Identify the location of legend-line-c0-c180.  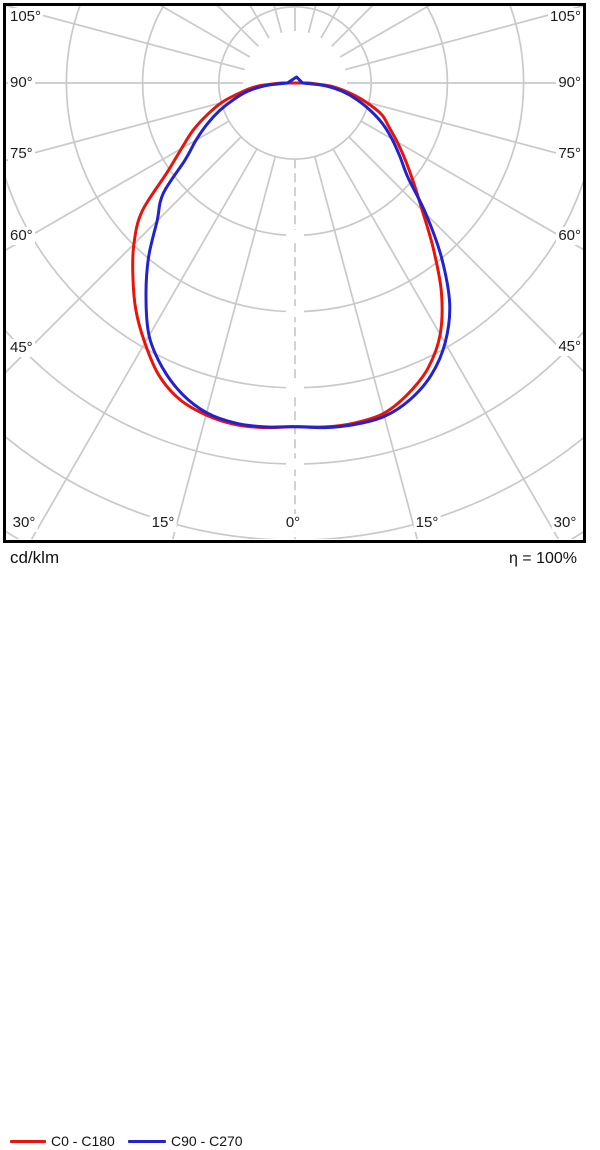
(28, 1141).